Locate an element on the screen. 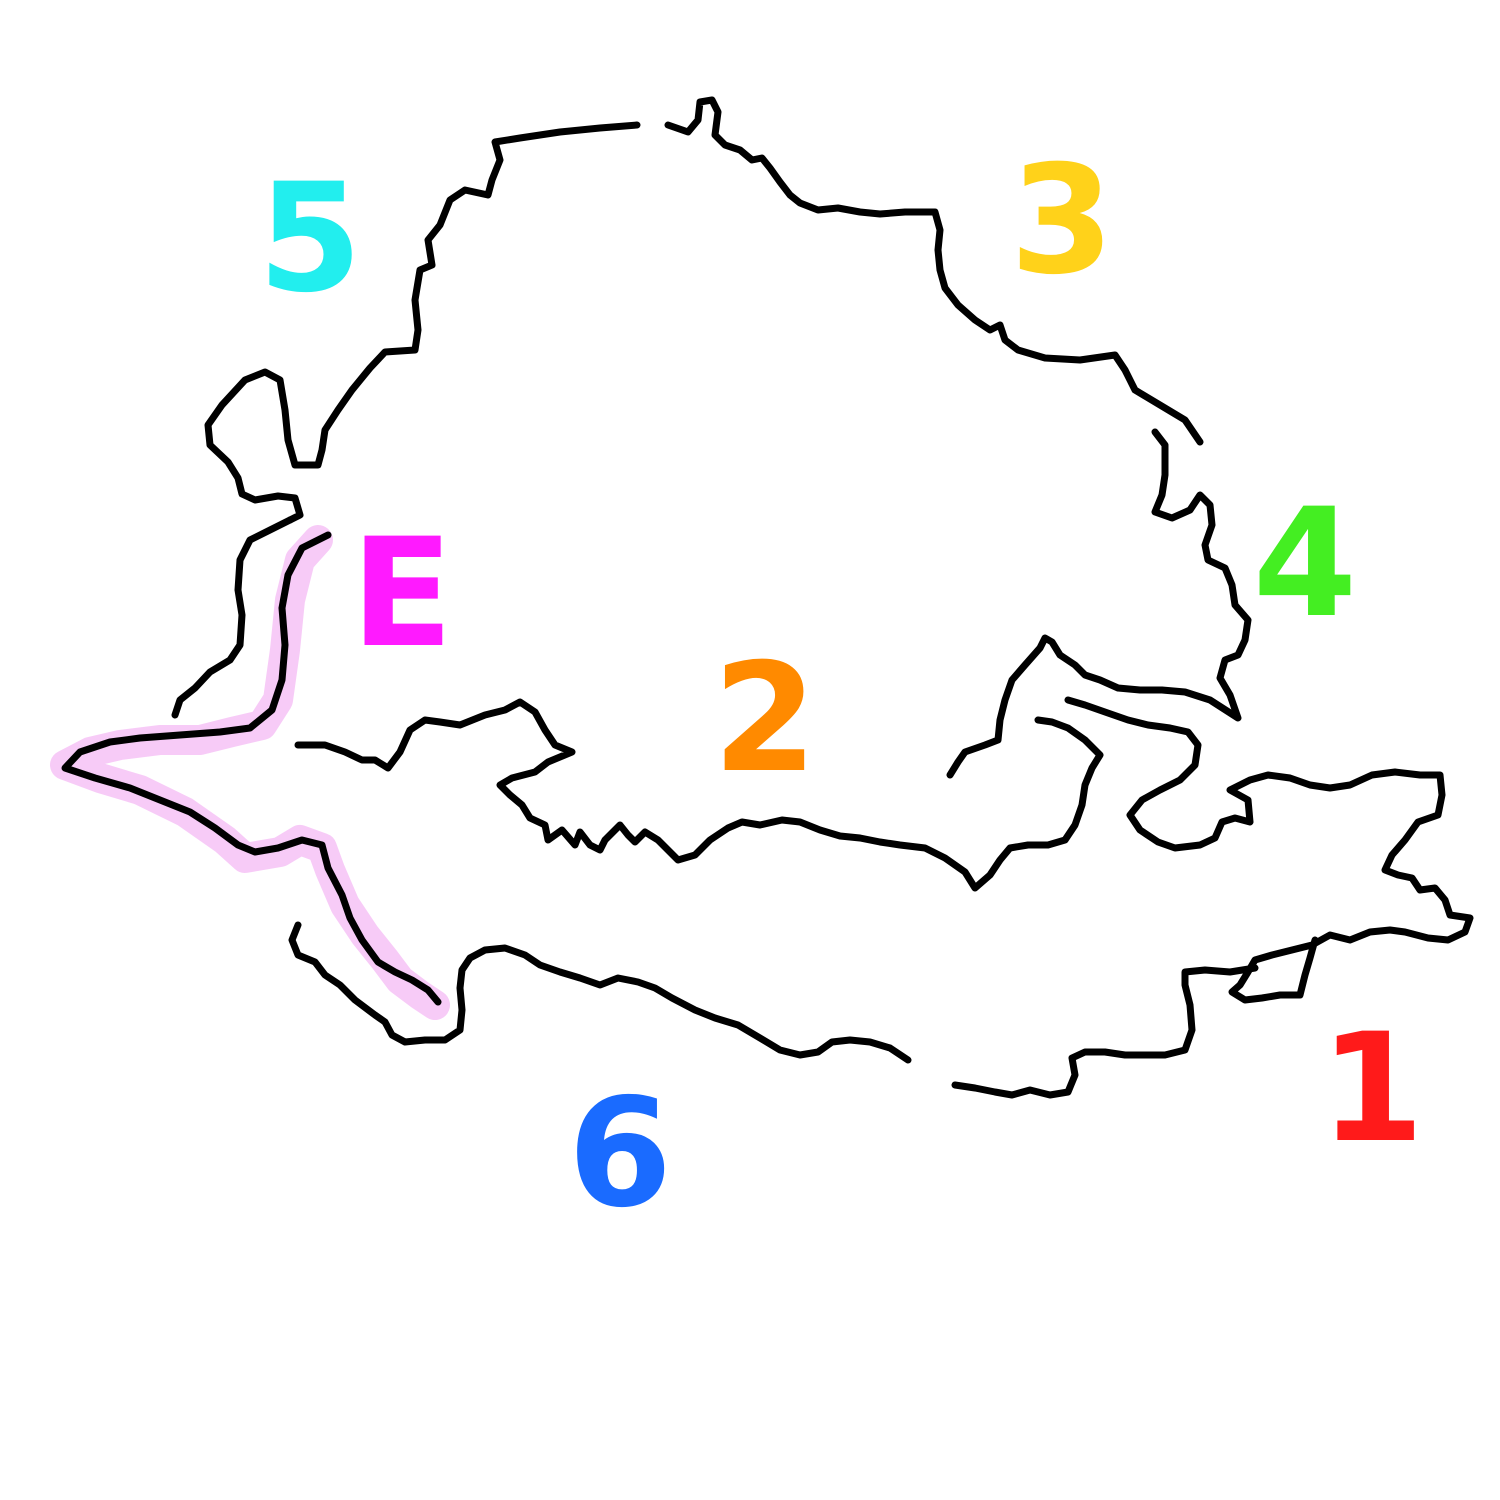 This screenshot has height=1500, width=1500. region-label-6: 6 is located at coordinates (620, 1154).